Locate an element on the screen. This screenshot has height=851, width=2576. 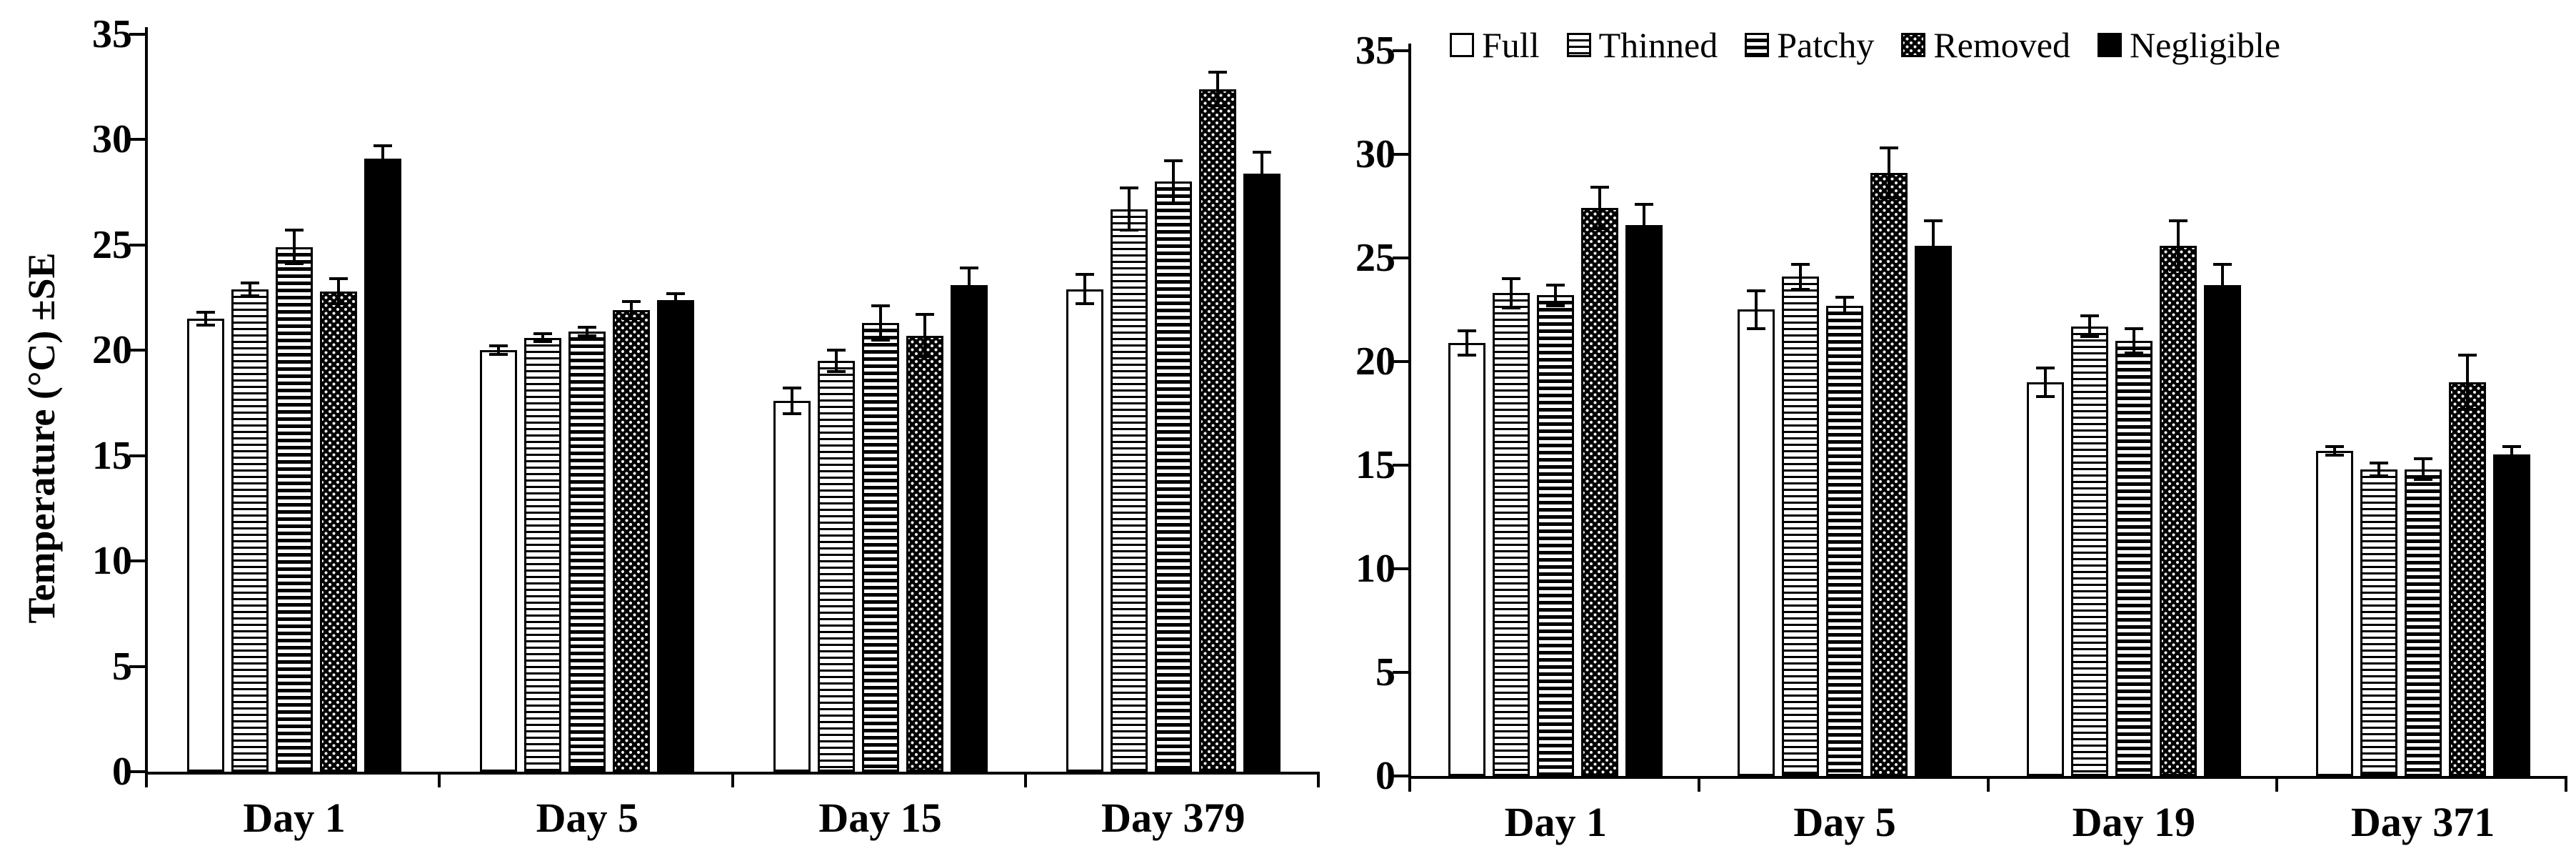
legend-item-removed: Removed is located at coordinates (1985, 45).